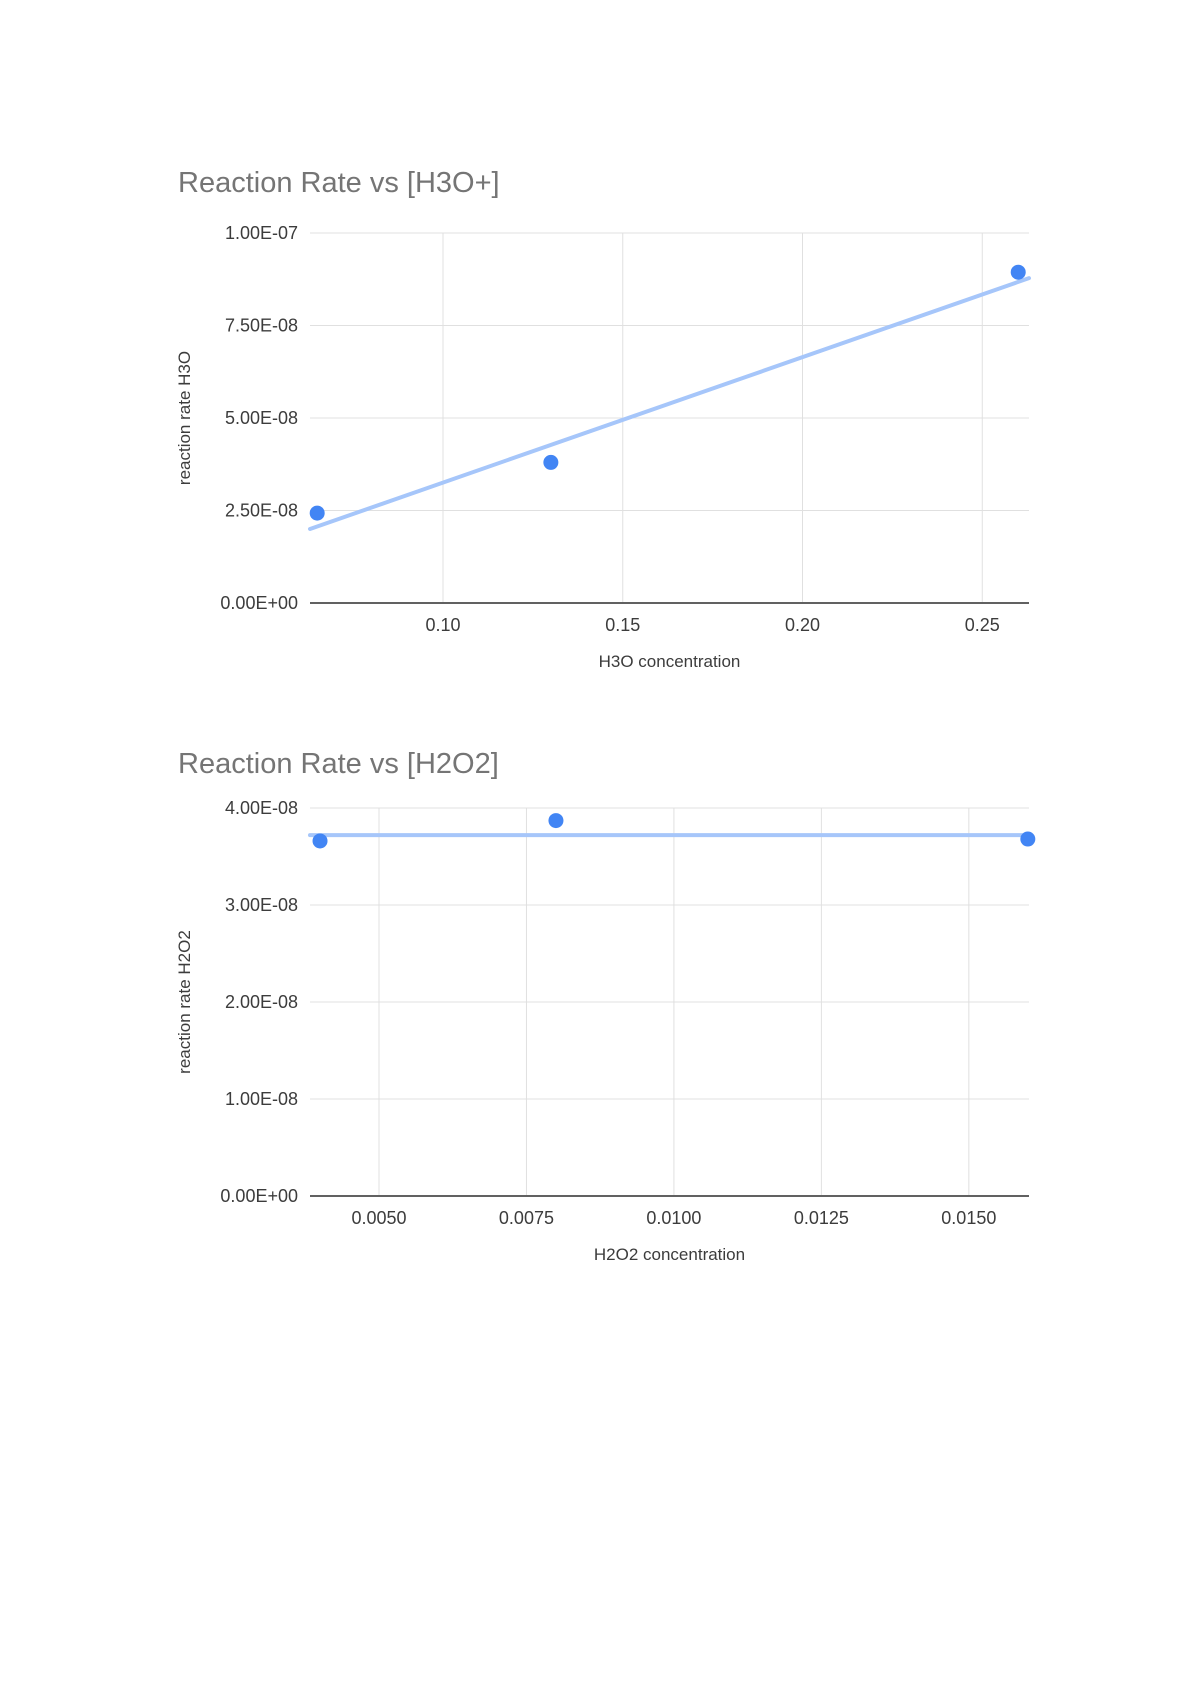 This screenshot has height=1694, width=1200. Describe the element at coordinates (261, 808) in the screenshot. I see `y-tick-label: 4.00E-08` at that location.